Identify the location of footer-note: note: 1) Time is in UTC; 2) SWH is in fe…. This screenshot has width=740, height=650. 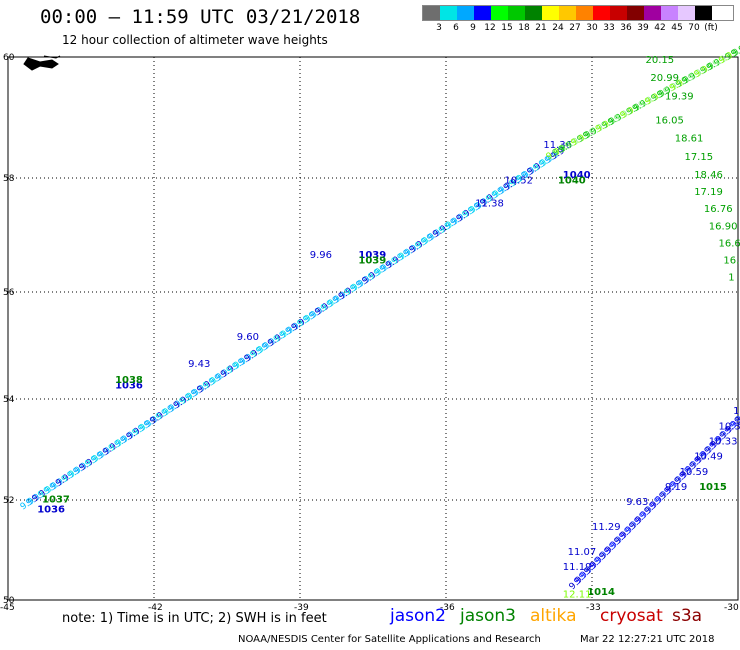
(194, 618).